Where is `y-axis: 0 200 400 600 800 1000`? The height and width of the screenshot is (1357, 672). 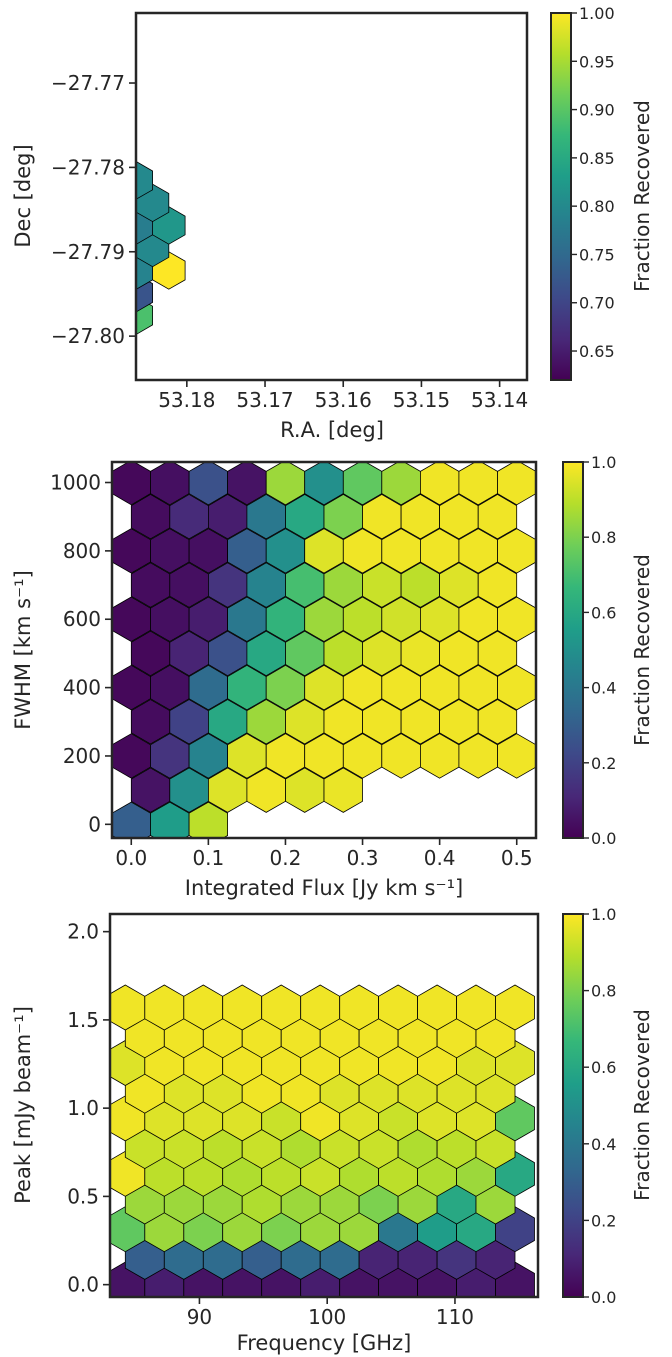 y-axis: 0 200 400 600 800 1000 is located at coordinates (81, 653).